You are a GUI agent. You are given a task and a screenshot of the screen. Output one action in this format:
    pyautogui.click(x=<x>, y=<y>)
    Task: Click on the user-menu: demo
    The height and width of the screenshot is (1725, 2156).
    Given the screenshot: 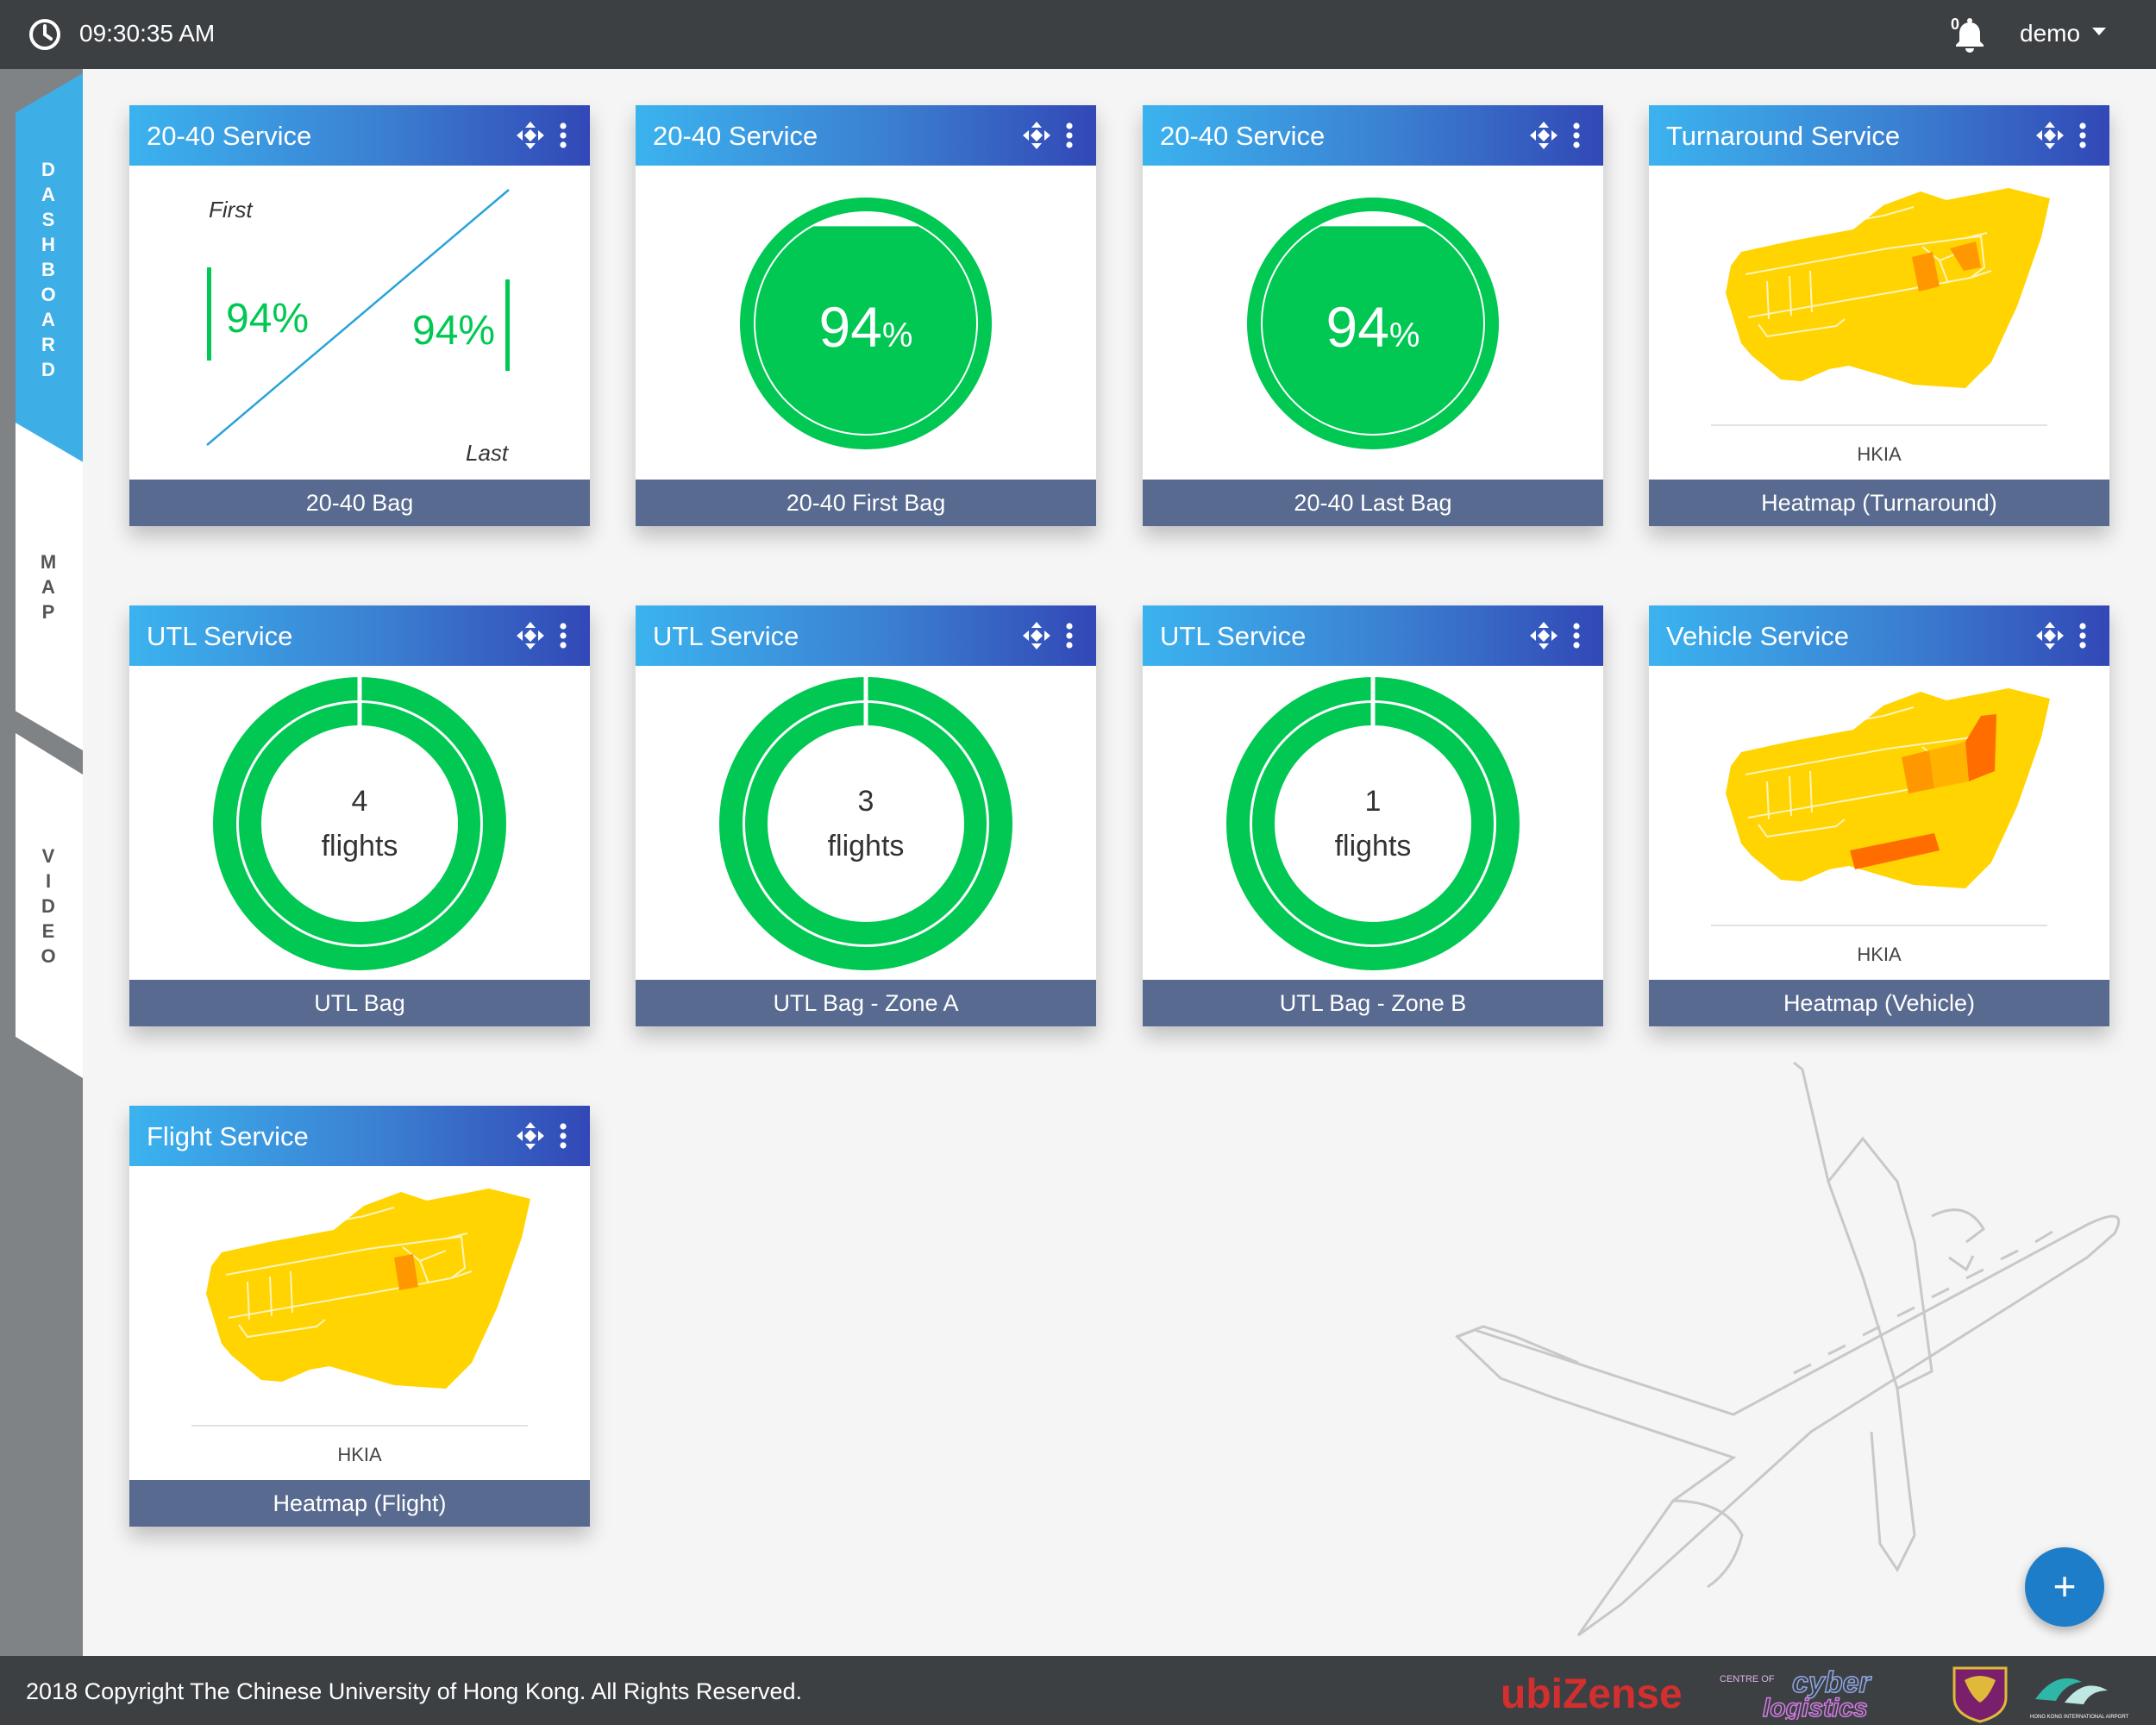 What is the action you would take?
    pyautogui.click(x=2050, y=33)
    